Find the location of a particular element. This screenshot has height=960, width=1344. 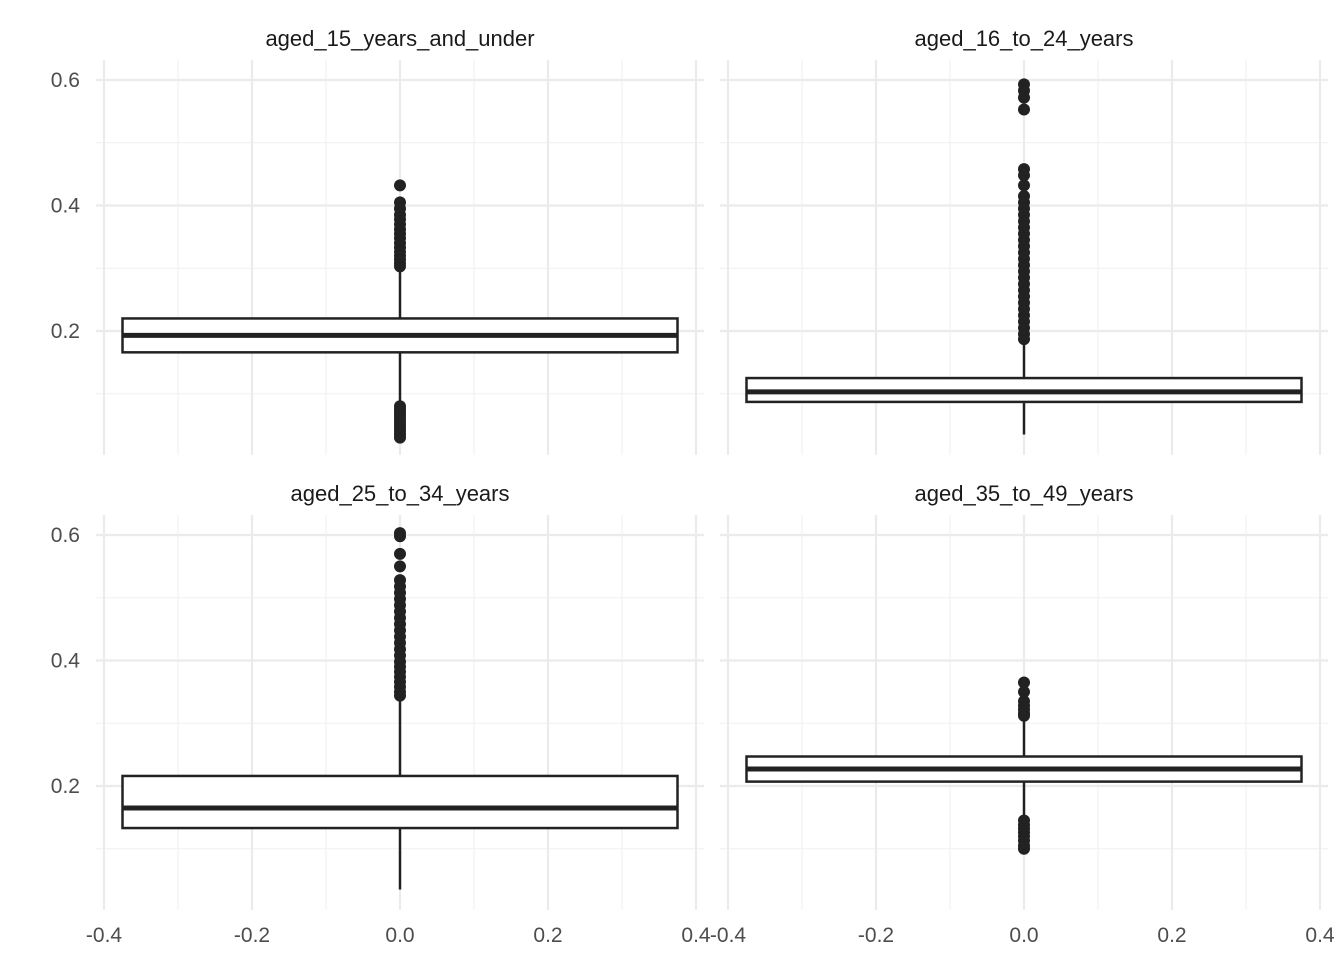

facet-title: aged_35_to_49_years is located at coordinates (1024, 493).